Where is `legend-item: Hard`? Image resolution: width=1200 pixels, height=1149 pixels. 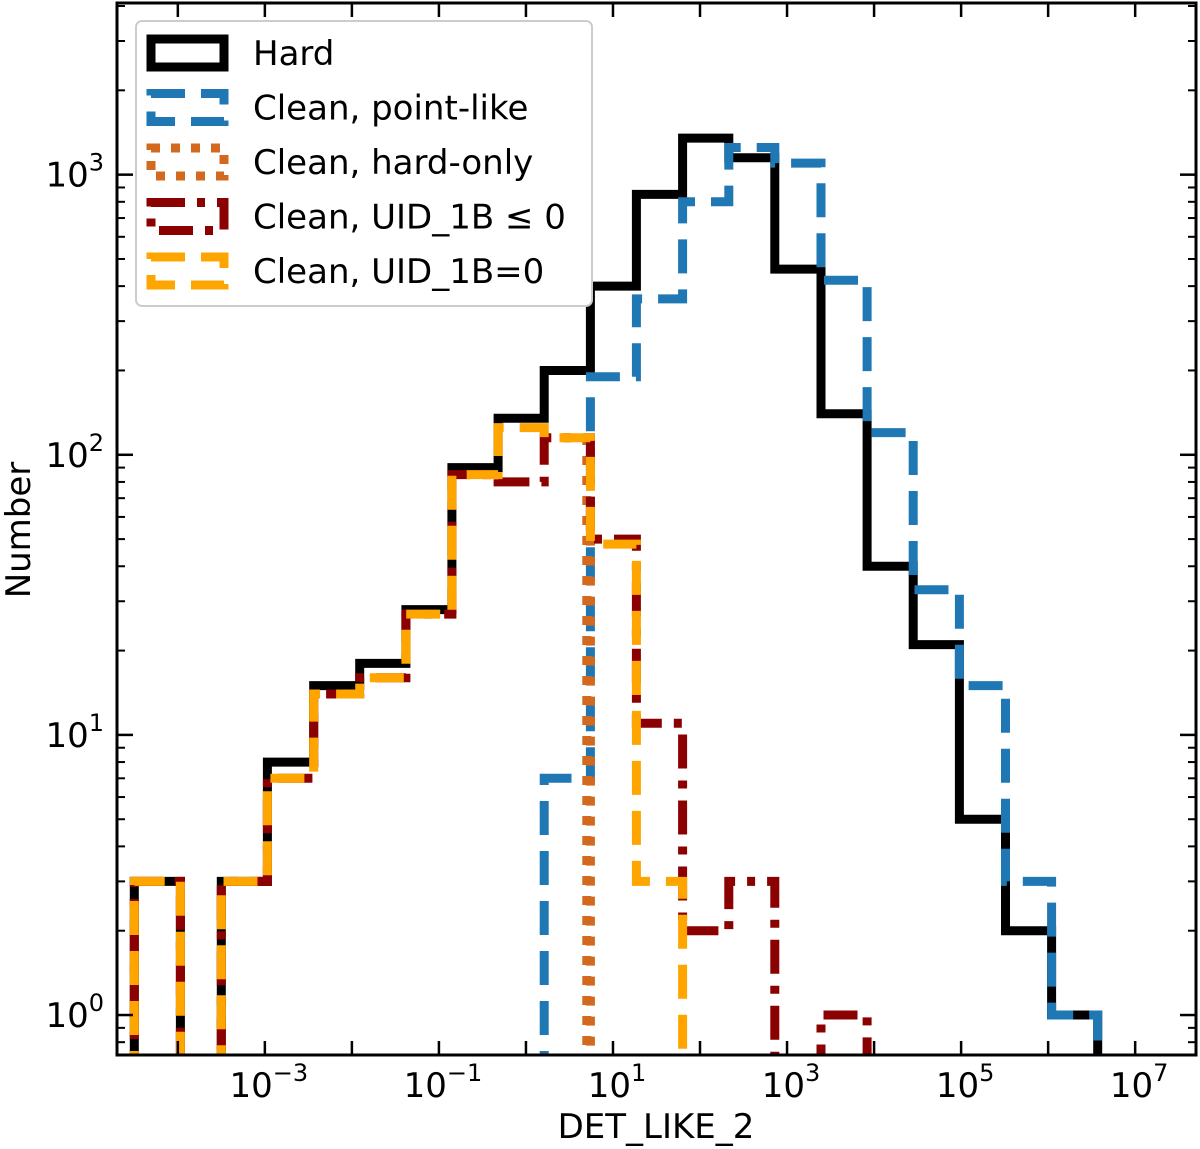
legend-item: Hard is located at coordinates (240, 54).